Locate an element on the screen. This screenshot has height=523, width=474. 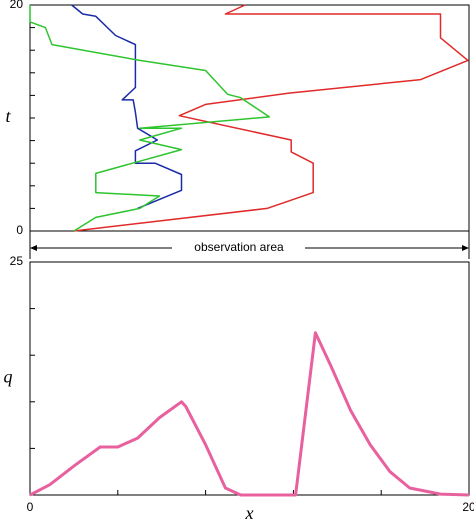
y-tick-label: 25 is located at coordinates (17, 261).